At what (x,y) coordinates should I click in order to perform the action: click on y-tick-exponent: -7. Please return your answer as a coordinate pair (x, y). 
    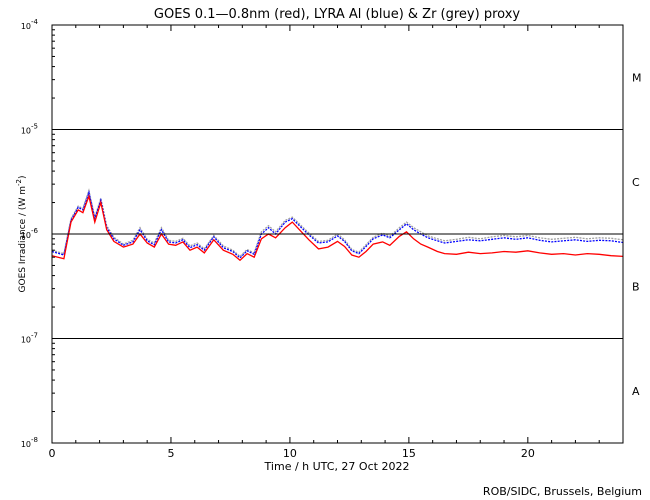
    Looking at the image, I should click on (34, 336).